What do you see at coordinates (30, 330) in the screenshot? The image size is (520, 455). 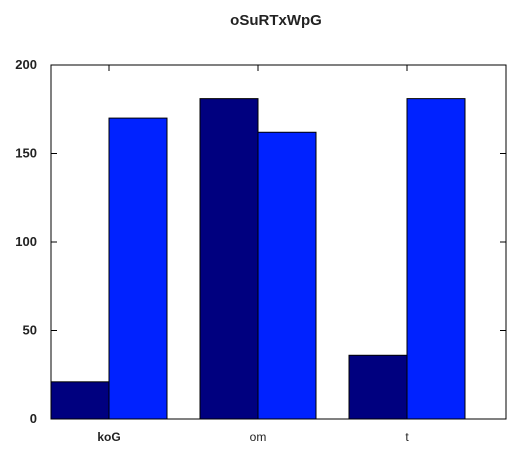 I see `y-tick-label: 50` at bounding box center [30, 330].